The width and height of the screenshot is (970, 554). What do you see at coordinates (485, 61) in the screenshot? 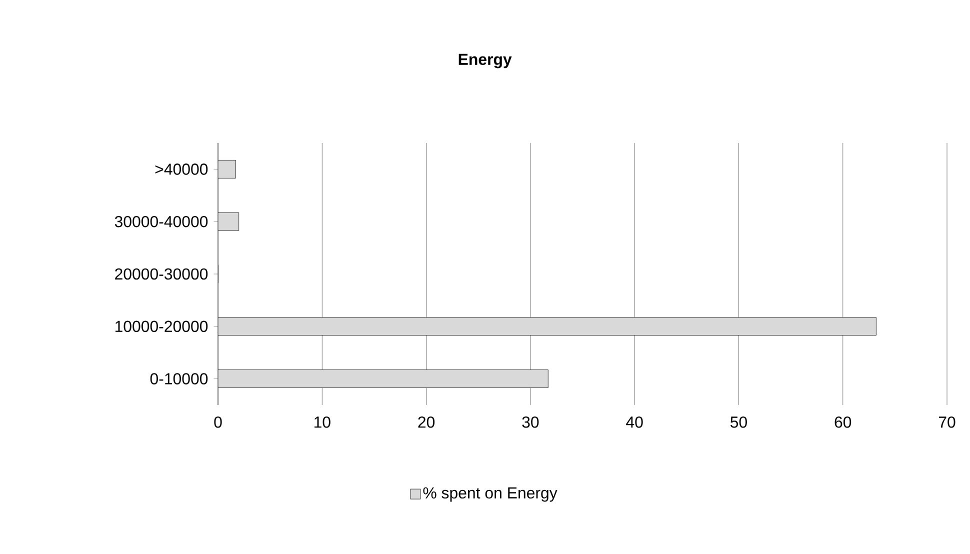
I see `chart-title: Energy` at bounding box center [485, 61].